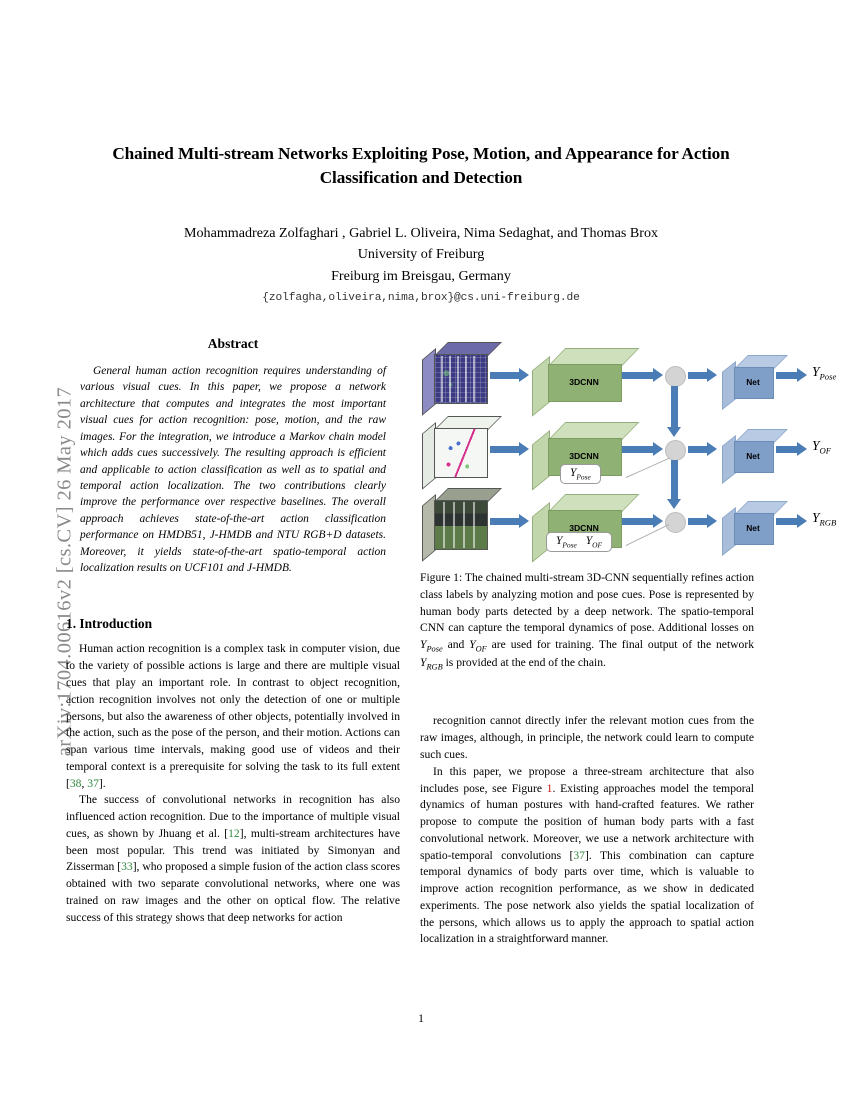 This screenshot has width=850, height=1100. Describe the element at coordinates (579, 855) in the screenshot. I see `citation-37-right: 37` at that location.